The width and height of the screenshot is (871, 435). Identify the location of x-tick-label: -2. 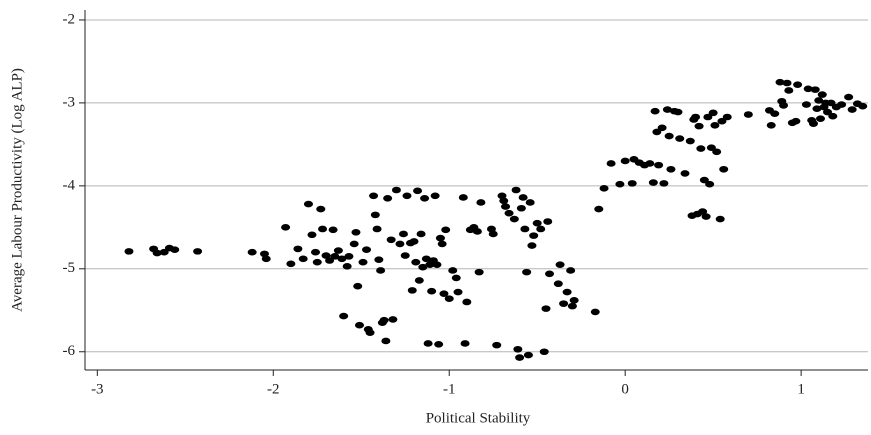
(273, 389).